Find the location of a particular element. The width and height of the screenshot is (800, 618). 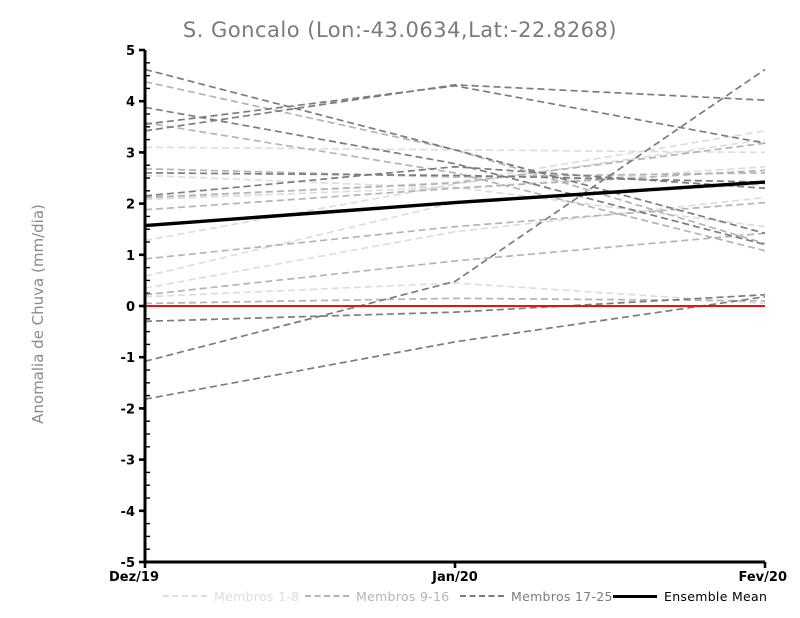

y-axis-tick-label: 5 is located at coordinates (130, 51).